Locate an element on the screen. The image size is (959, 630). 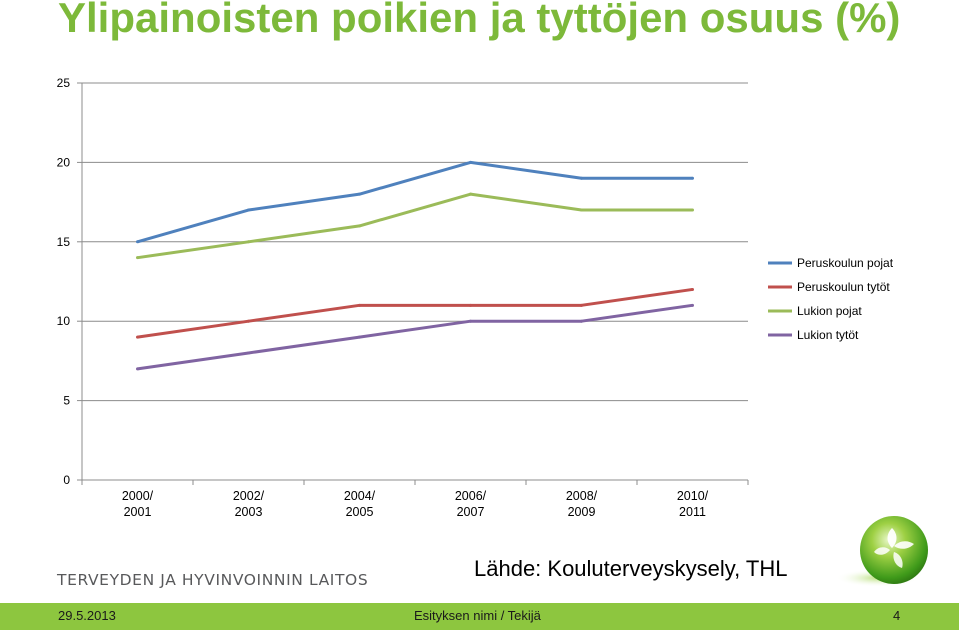
y-tick-labels: 0 5 10 15 20 25 is located at coordinates (64, 281).